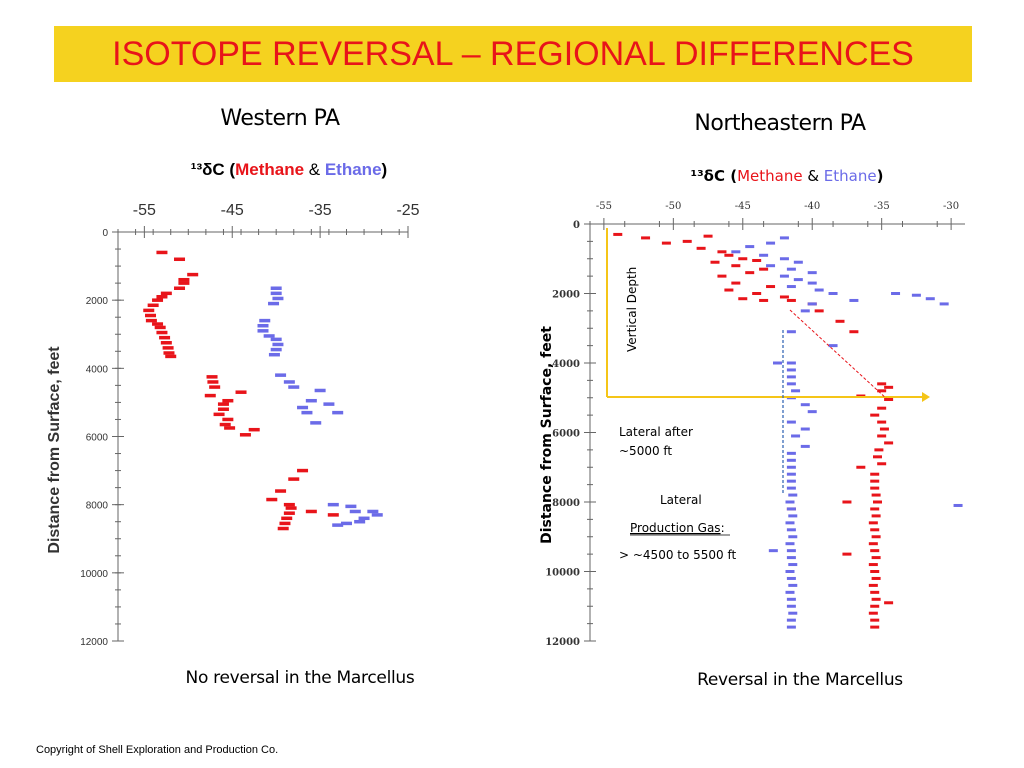  I want to click on title-bar: ISOTOPE REVERSAL – REGIONAL DIFFERENCES, so click(513, 54).